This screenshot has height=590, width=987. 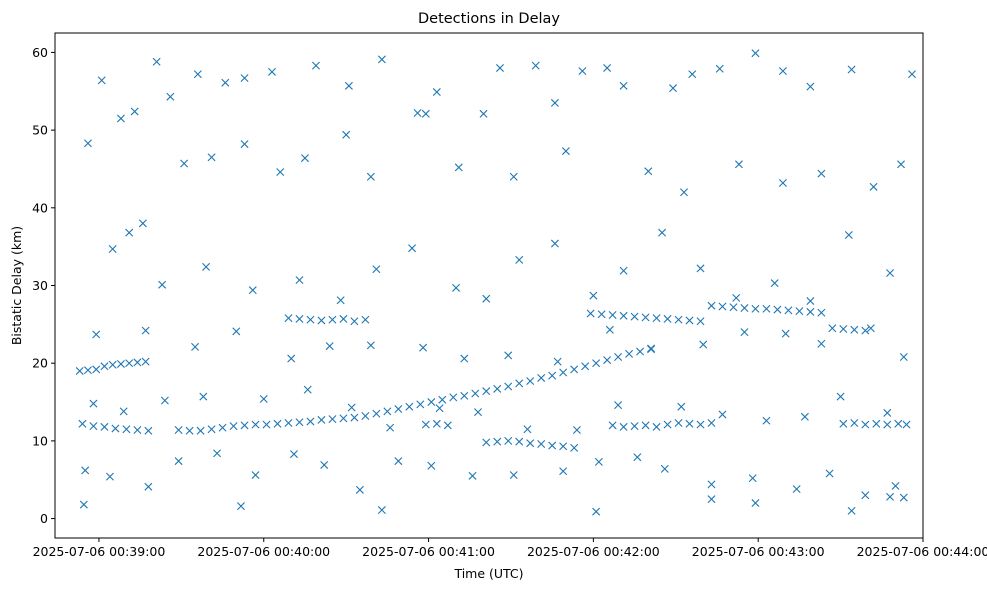 What do you see at coordinates (99, 551) in the screenshot?
I see `x-tick-label: 2025-07-06 00:39:00` at bounding box center [99, 551].